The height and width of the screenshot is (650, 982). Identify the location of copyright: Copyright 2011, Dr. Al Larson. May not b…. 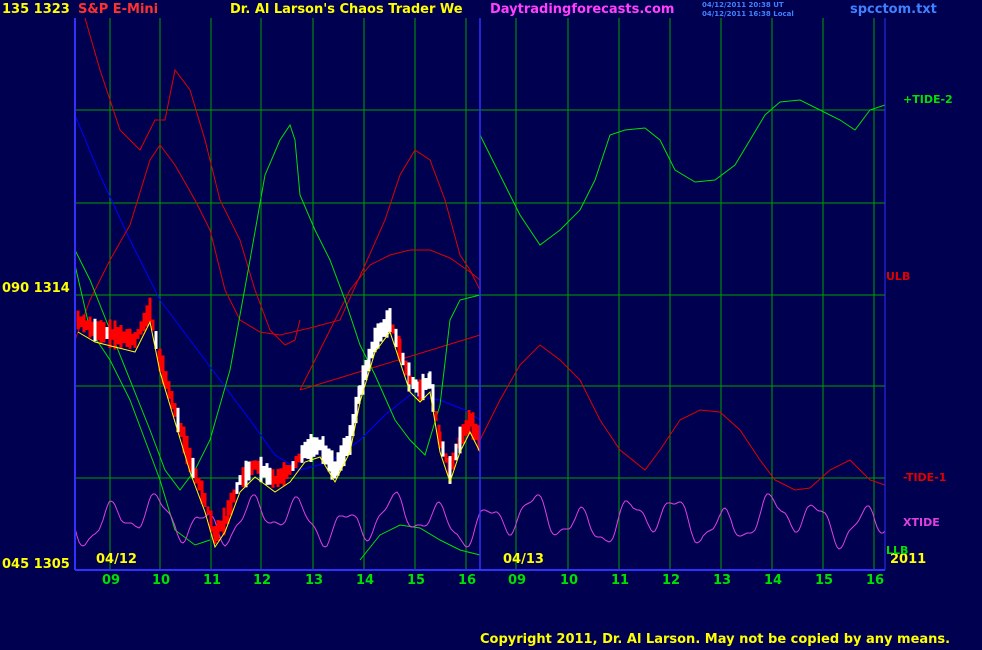
(715, 639).